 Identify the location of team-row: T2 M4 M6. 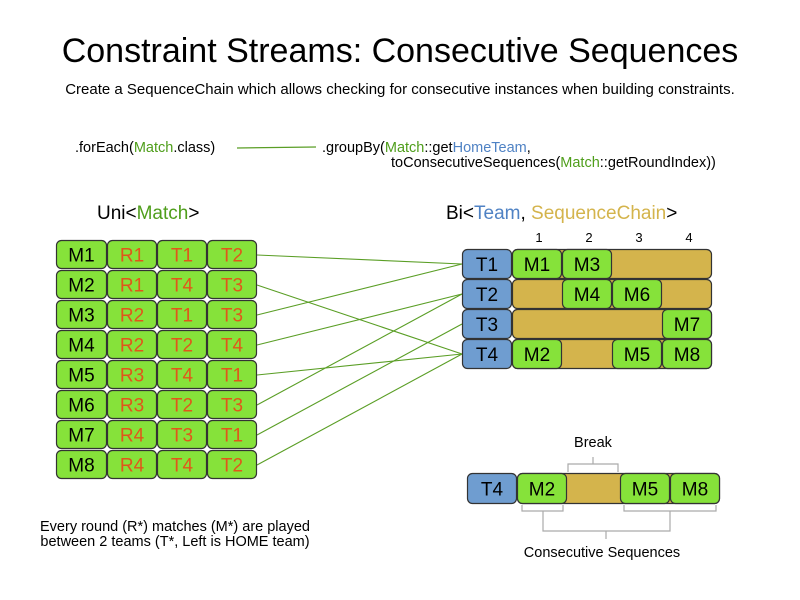
(587, 294).